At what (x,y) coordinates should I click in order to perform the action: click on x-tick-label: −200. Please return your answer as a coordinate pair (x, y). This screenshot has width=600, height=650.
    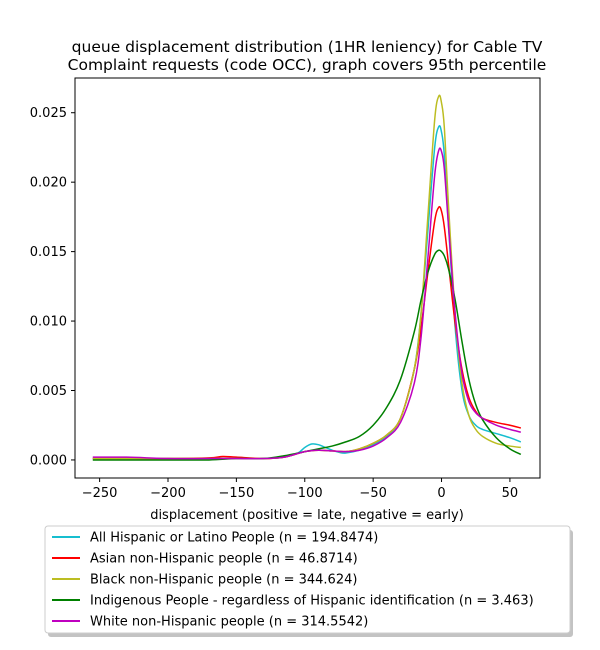
    Looking at the image, I should click on (168, 493).